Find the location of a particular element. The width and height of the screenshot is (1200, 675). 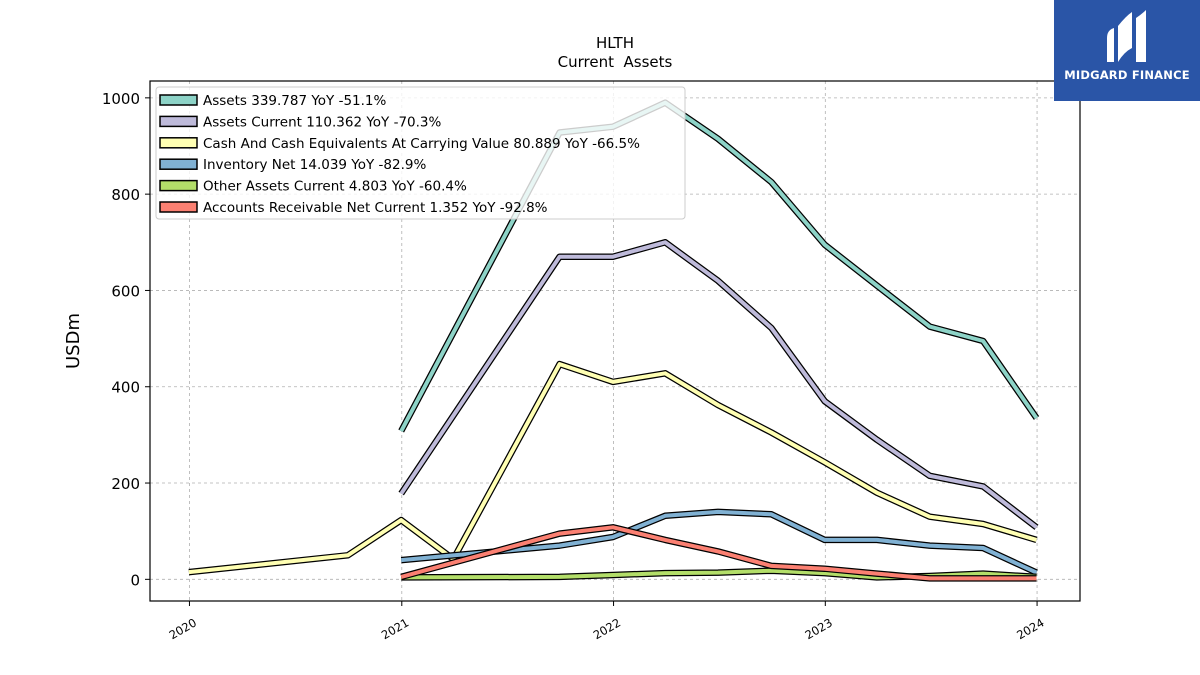

legend-label: Other Assets Current 4.803 YoY -60.4% is located at coordinates (335, 187).